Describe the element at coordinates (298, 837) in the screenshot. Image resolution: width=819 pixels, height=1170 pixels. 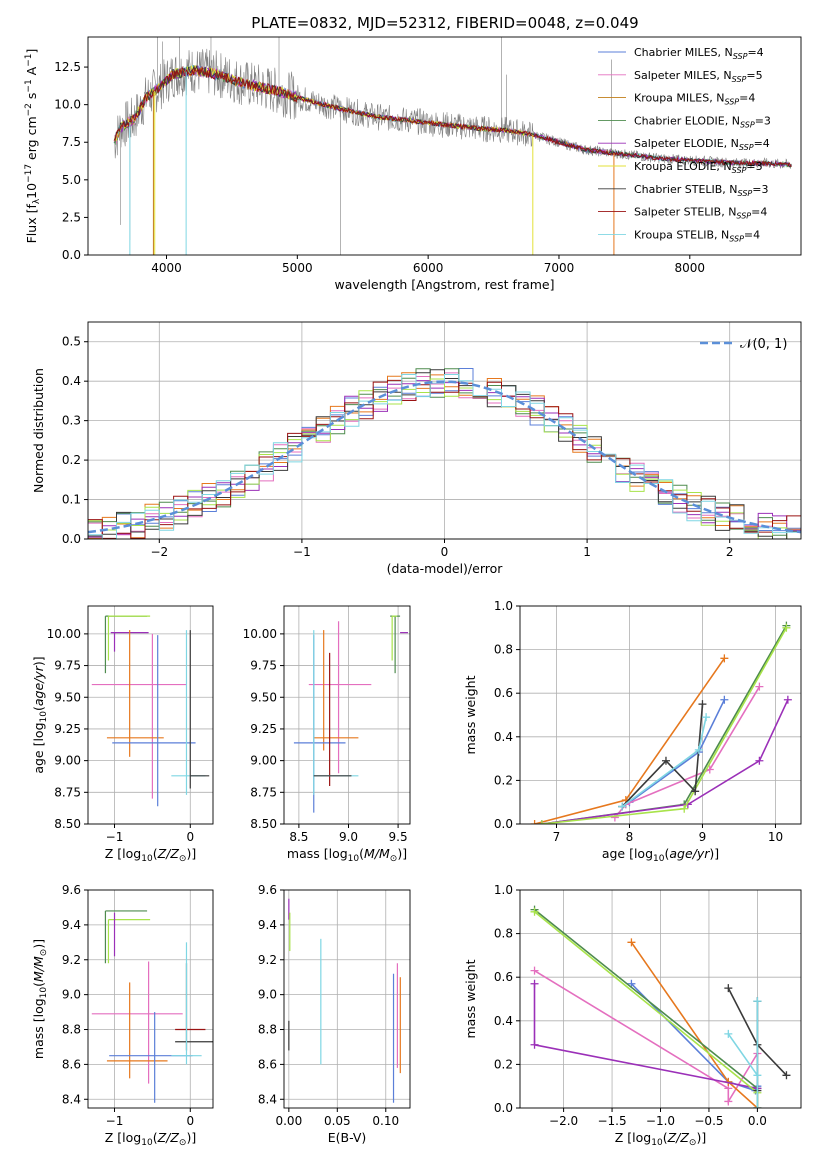
I see `x-tick-label: 8.5` at that location.